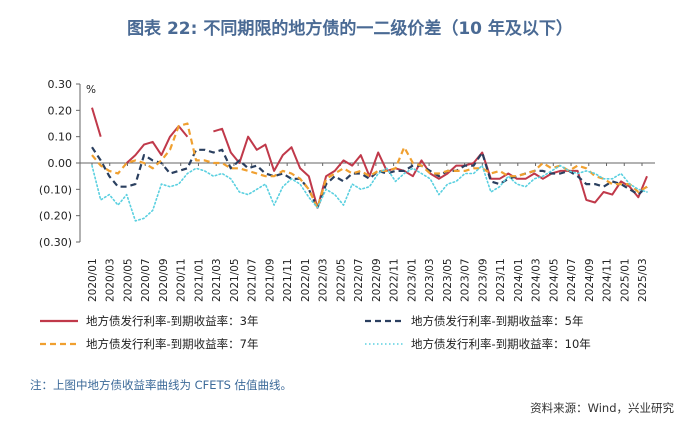  What do you see at coordinates (270, 280) in the screenshot?
I see `x-tick-label: 2021/09` at bounding box center [270, 280].